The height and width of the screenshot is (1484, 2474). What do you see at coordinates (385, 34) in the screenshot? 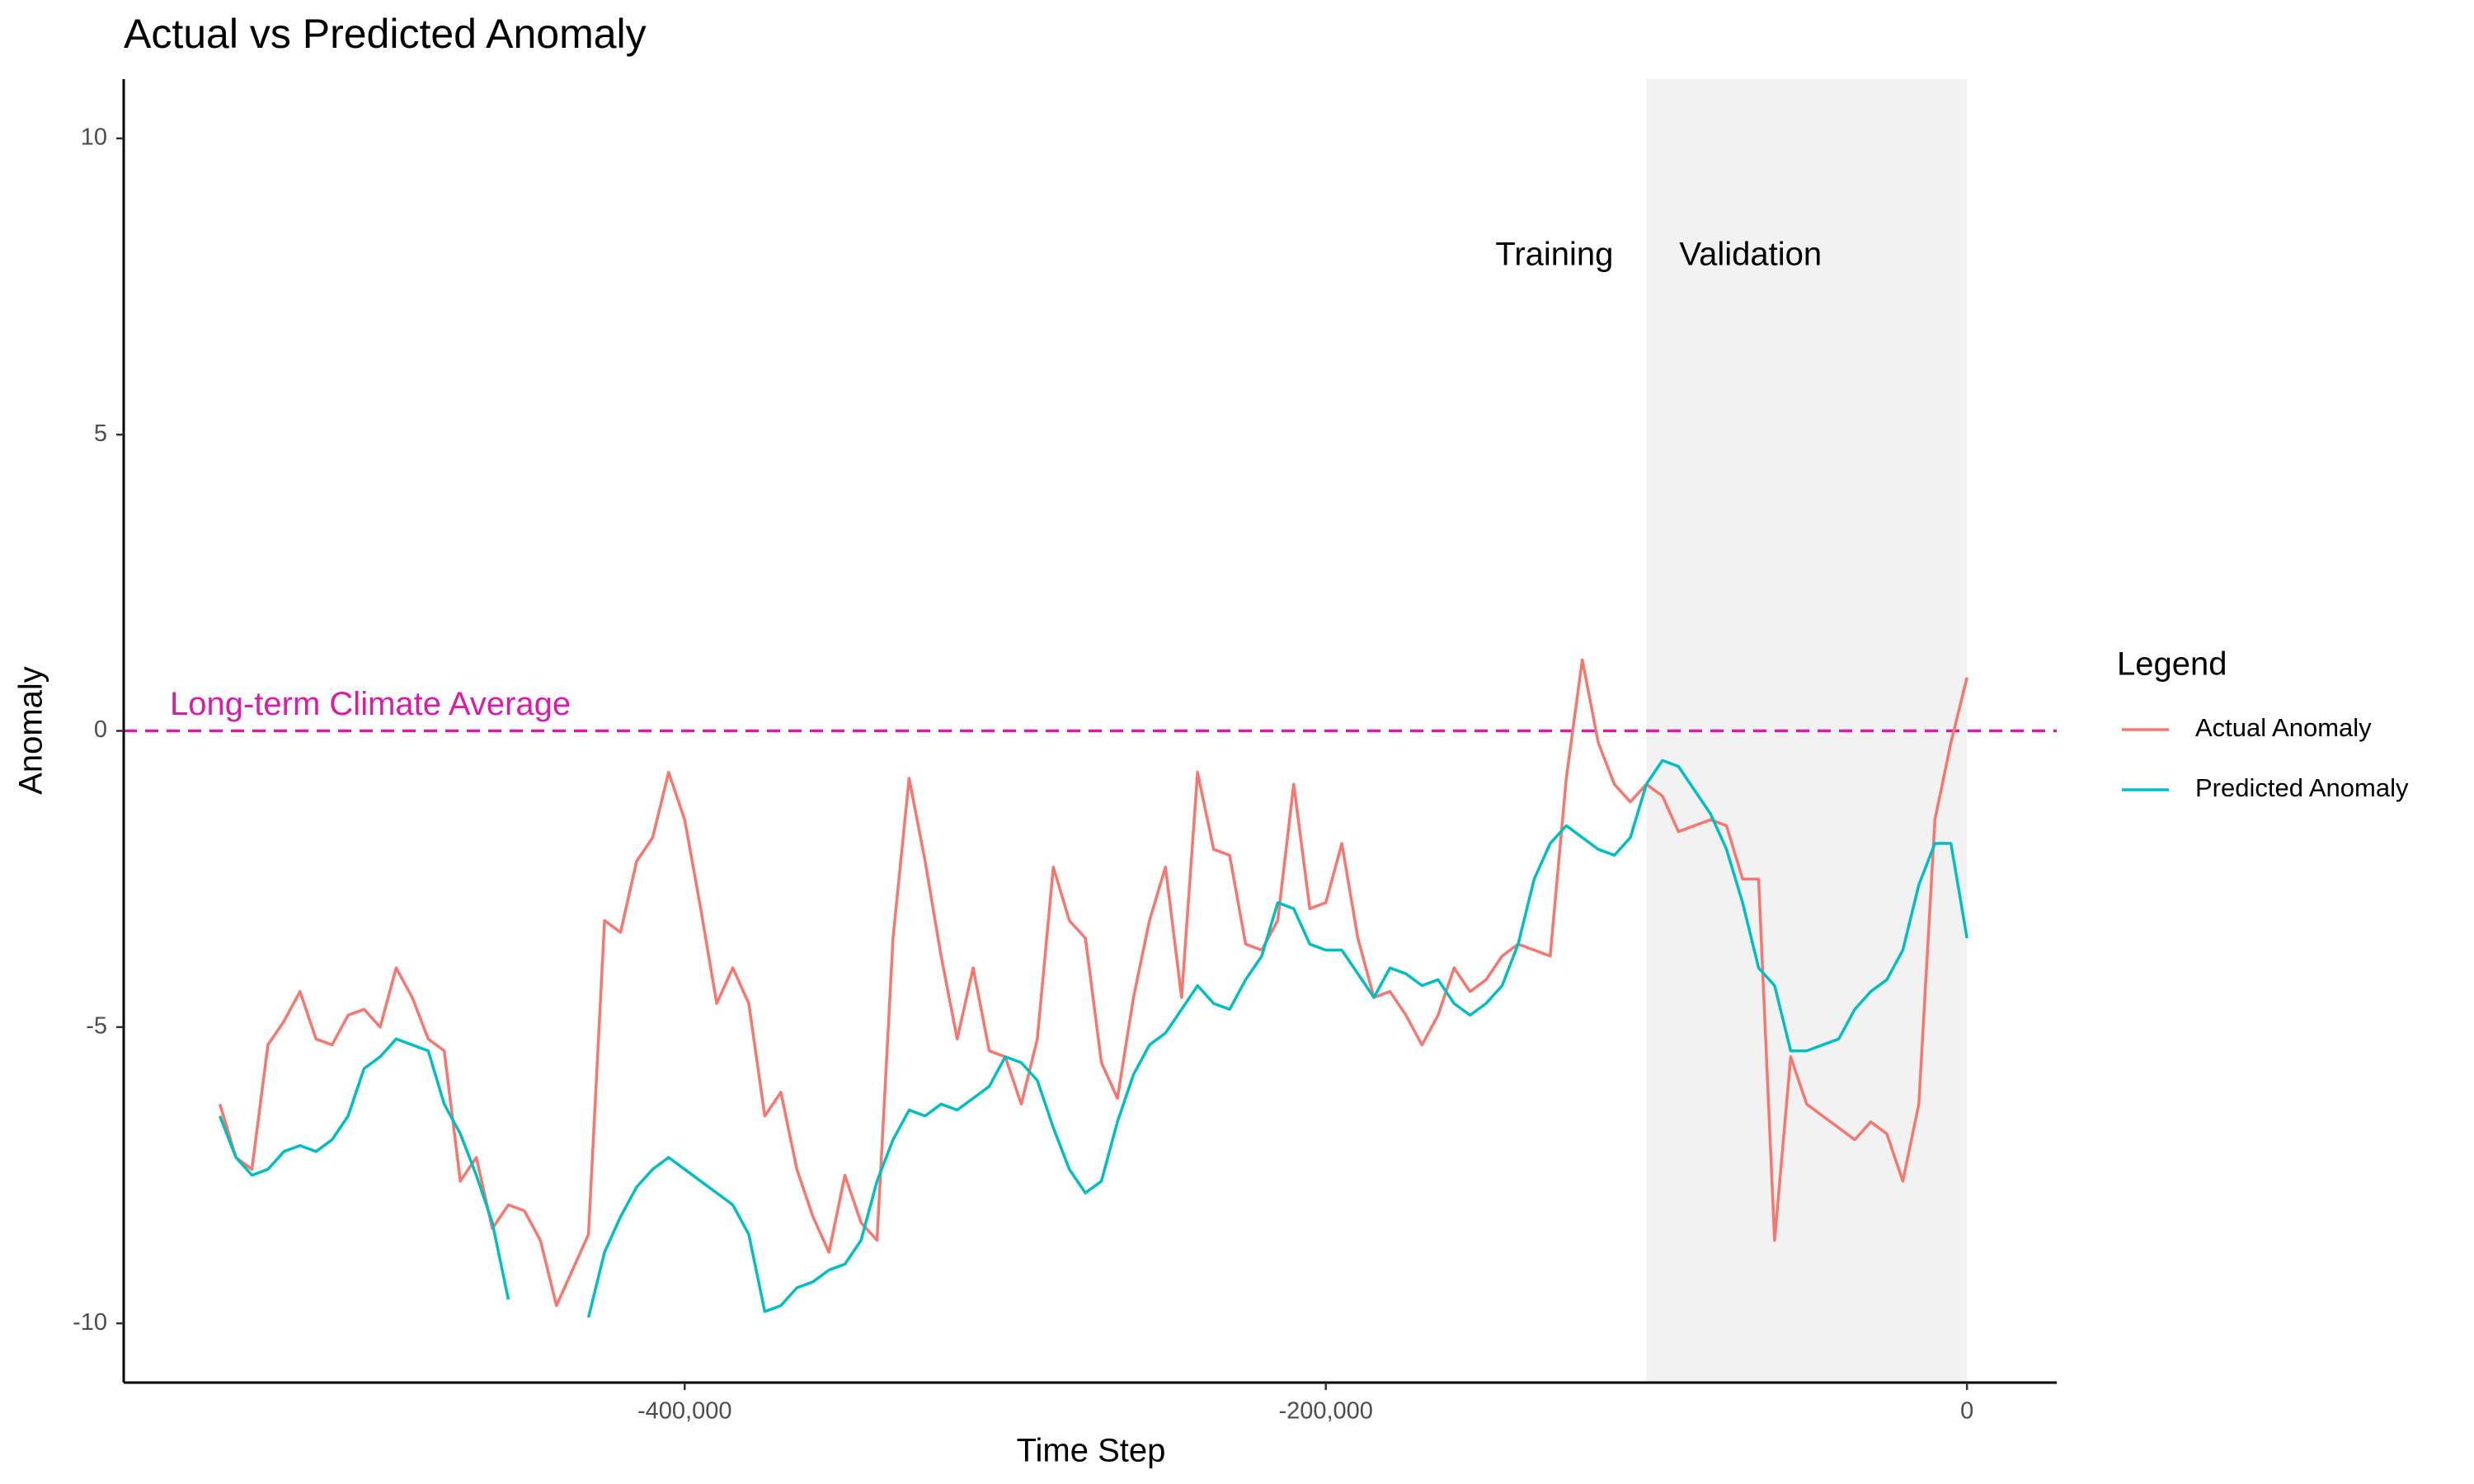
I see `chart-title: Actual vs Predicted Anomaly` at bounding box center [385, 34].